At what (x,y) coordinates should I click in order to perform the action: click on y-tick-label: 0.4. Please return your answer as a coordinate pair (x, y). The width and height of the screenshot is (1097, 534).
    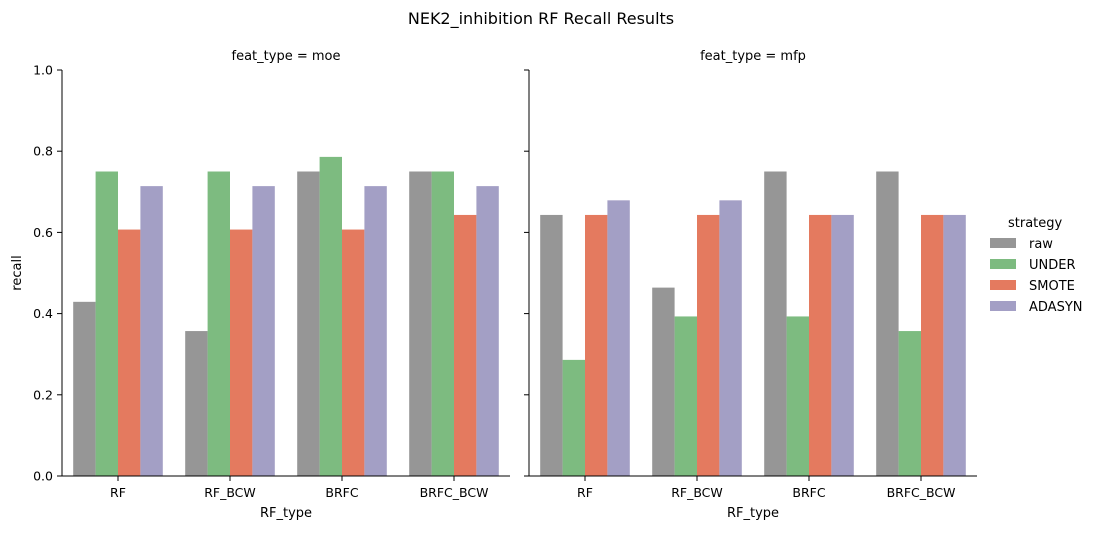
    Looking at the image, I should click on (43, 313).